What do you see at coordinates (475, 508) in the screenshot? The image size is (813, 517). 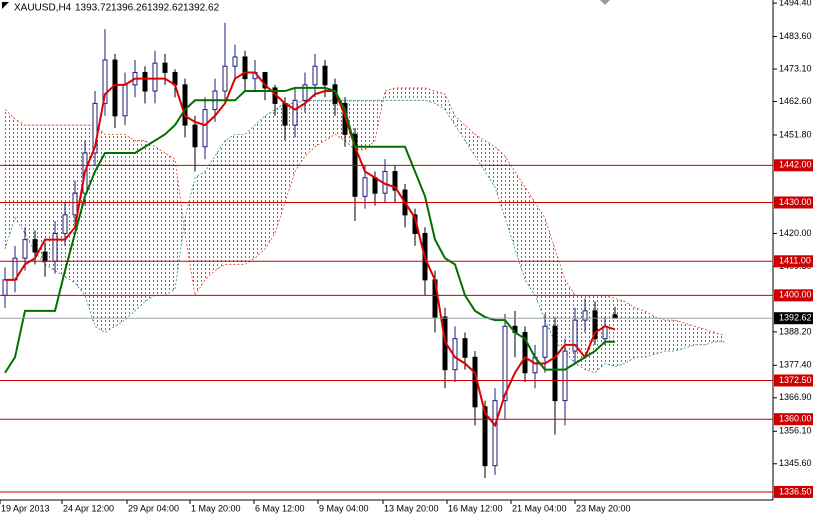 I see `x-tick-label: 16 May 12:00` at bounding box center [475, 508].